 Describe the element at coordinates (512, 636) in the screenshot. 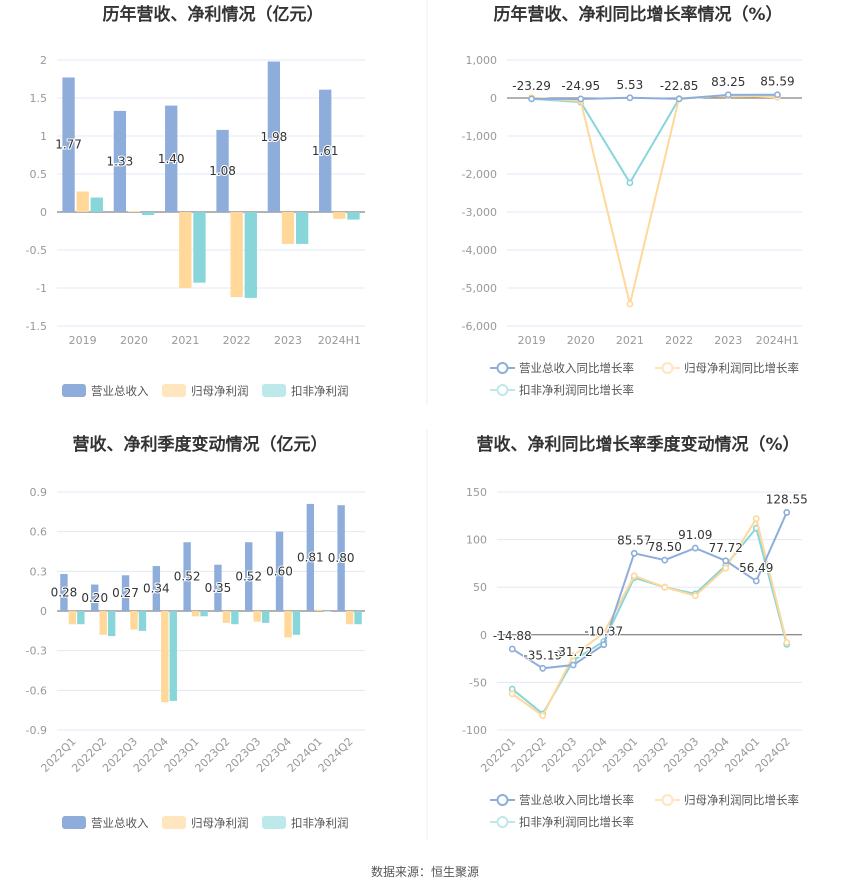

I see `line-data-label: -14.88` at that location.